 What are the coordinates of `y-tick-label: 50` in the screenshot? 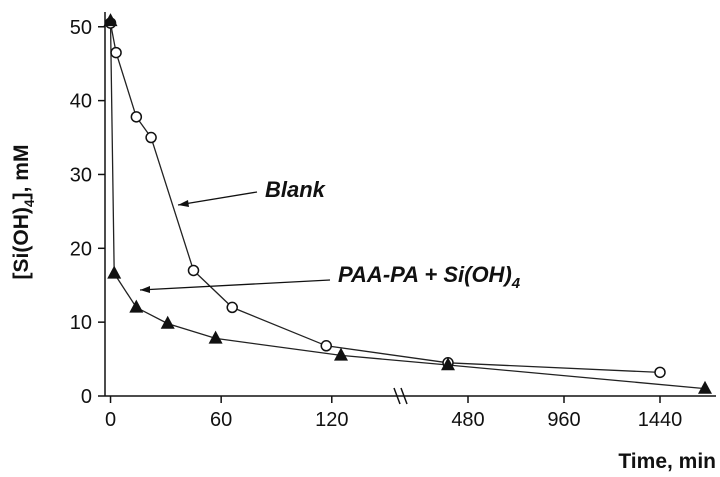 It's located at (81, 28).